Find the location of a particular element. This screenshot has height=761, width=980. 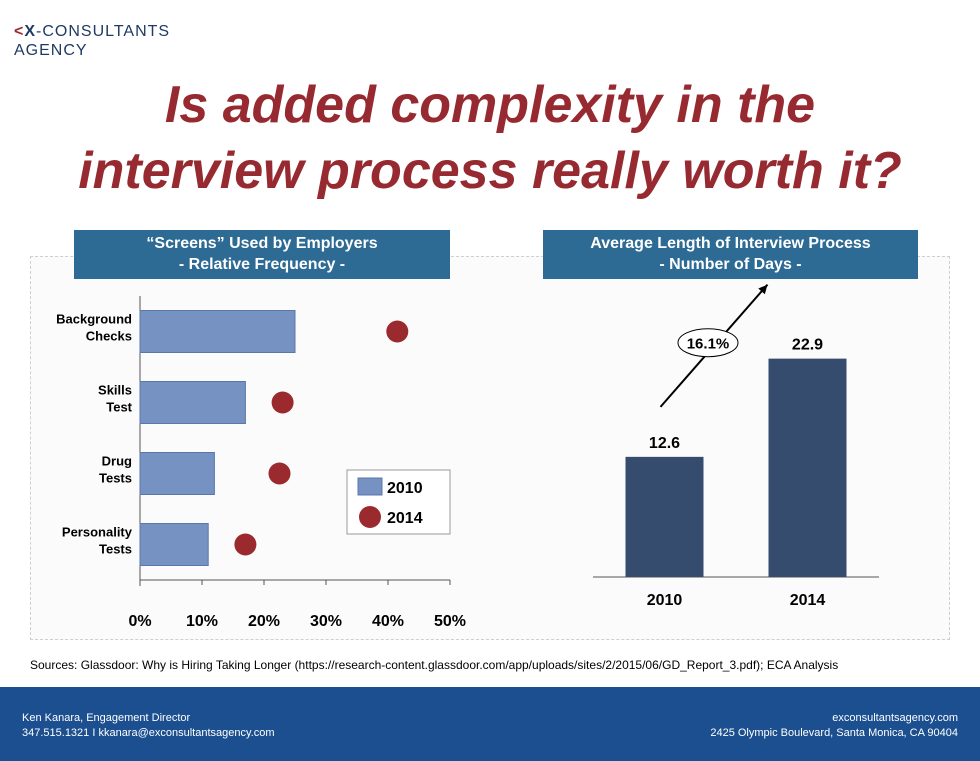

legend-label-2014: 2014 is located at coordinates (405, 518).